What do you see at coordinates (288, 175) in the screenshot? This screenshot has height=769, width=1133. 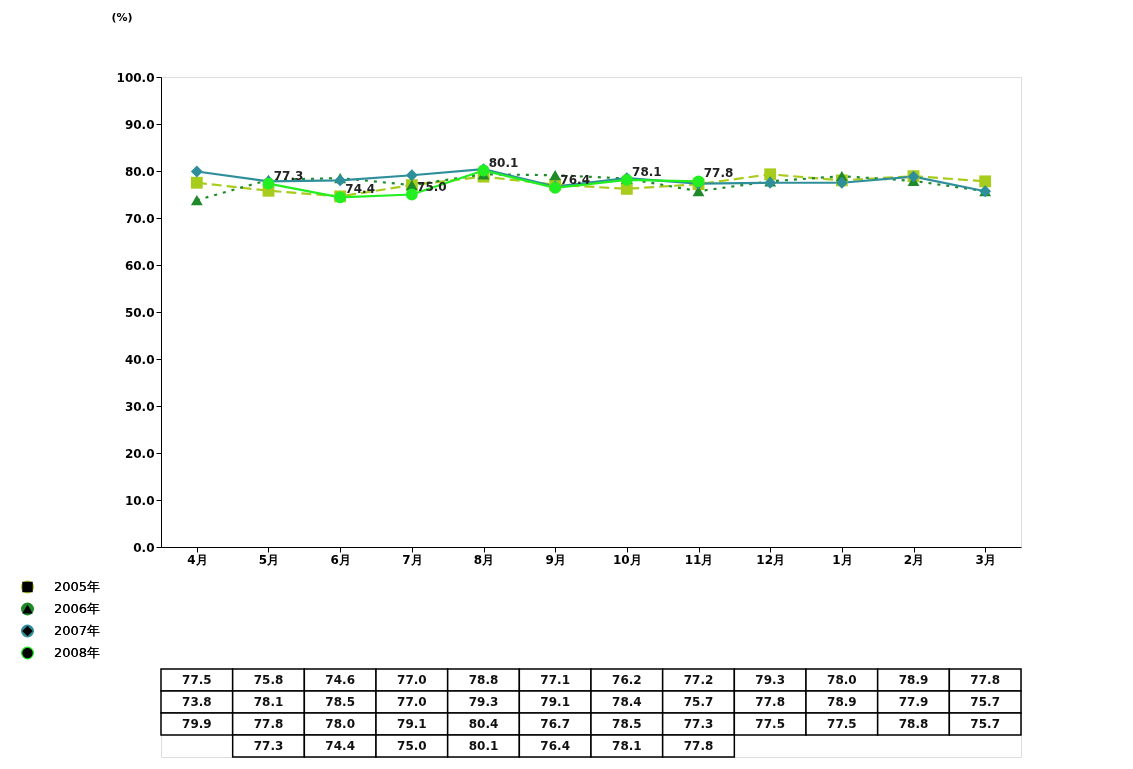 I see `text: 77.3` at bounding box center [288, 175].